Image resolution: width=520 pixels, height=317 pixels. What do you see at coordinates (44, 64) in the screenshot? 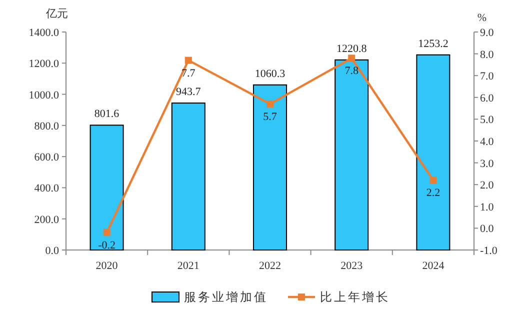
I see `y-tick-label: 1200.0` at bounding box center [44, 64].